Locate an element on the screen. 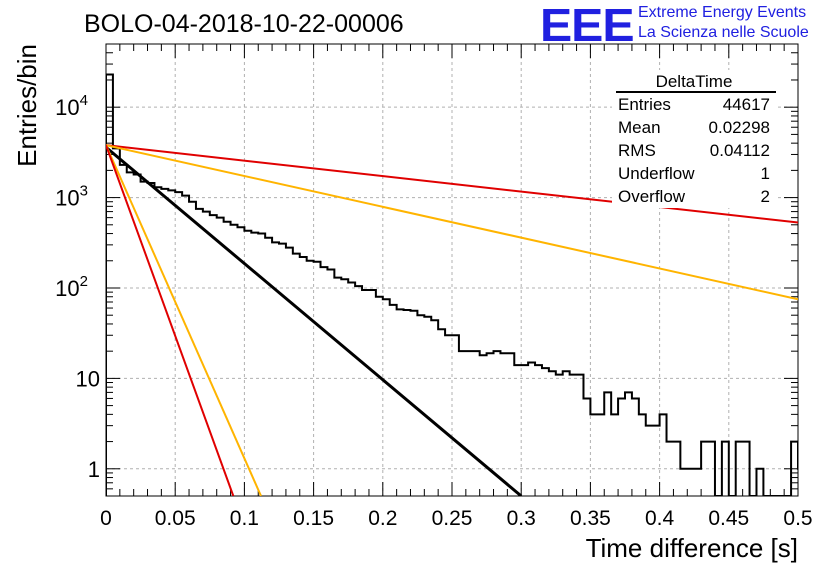 The width and height of the screenshot is (836, 572). stats-value: 0.02298 is located at coordinates (739, 127).